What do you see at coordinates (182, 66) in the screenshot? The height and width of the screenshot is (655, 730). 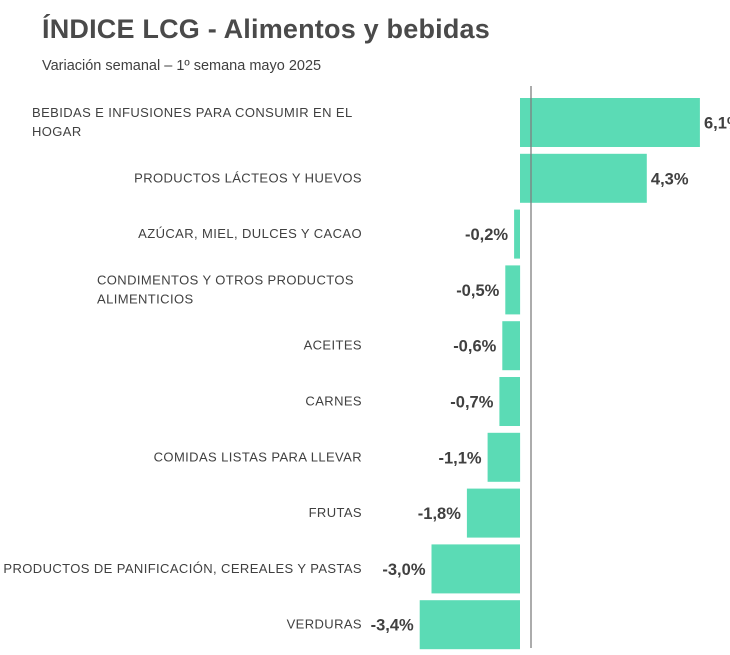 I see `chart-subtitle: Variación semanal – 1º semana mayo 2025` at bounding box center [182, 66].